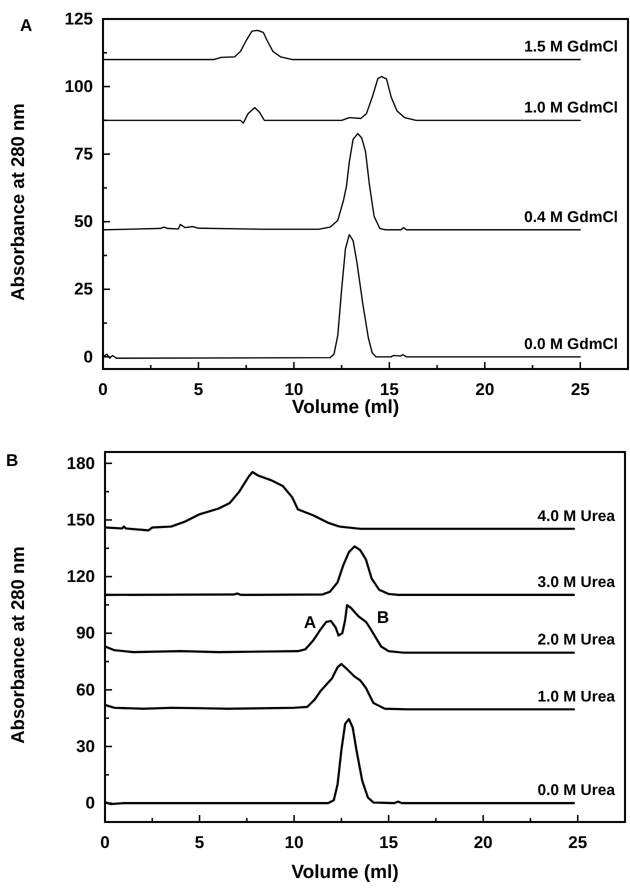  Describe the element at coordinates (576, 791) in the screenshot. I see `series-label: 0.0 M Urea` at that location.